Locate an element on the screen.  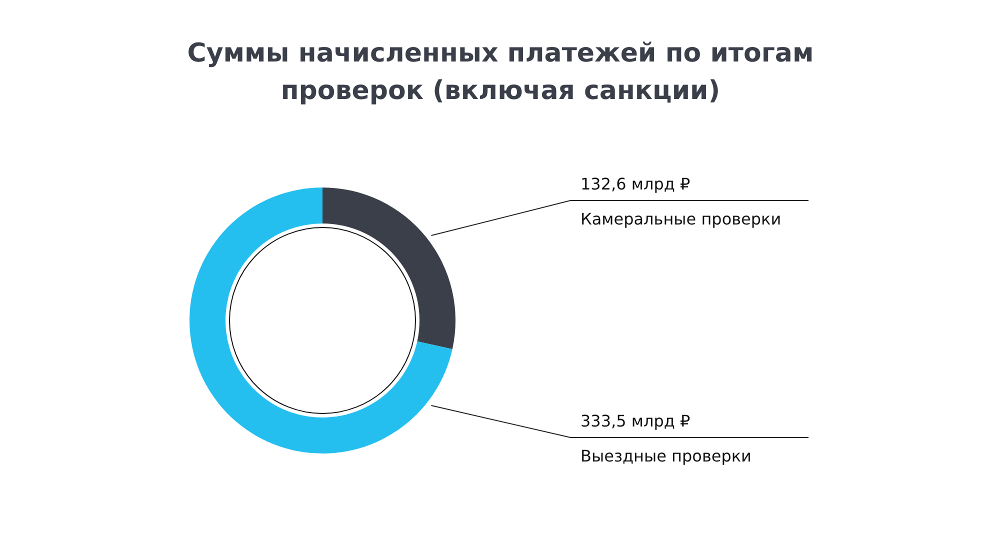
slice-label: Выездные проверки is located at coordinates (666, 456).